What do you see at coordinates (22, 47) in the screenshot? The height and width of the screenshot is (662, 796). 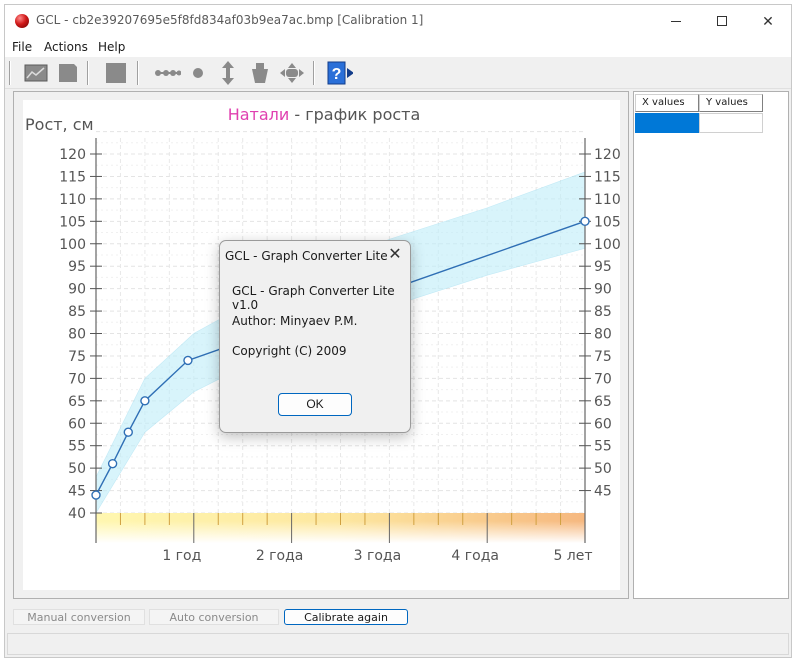 I see `menu-file: File` at bounding box center [22, 47].